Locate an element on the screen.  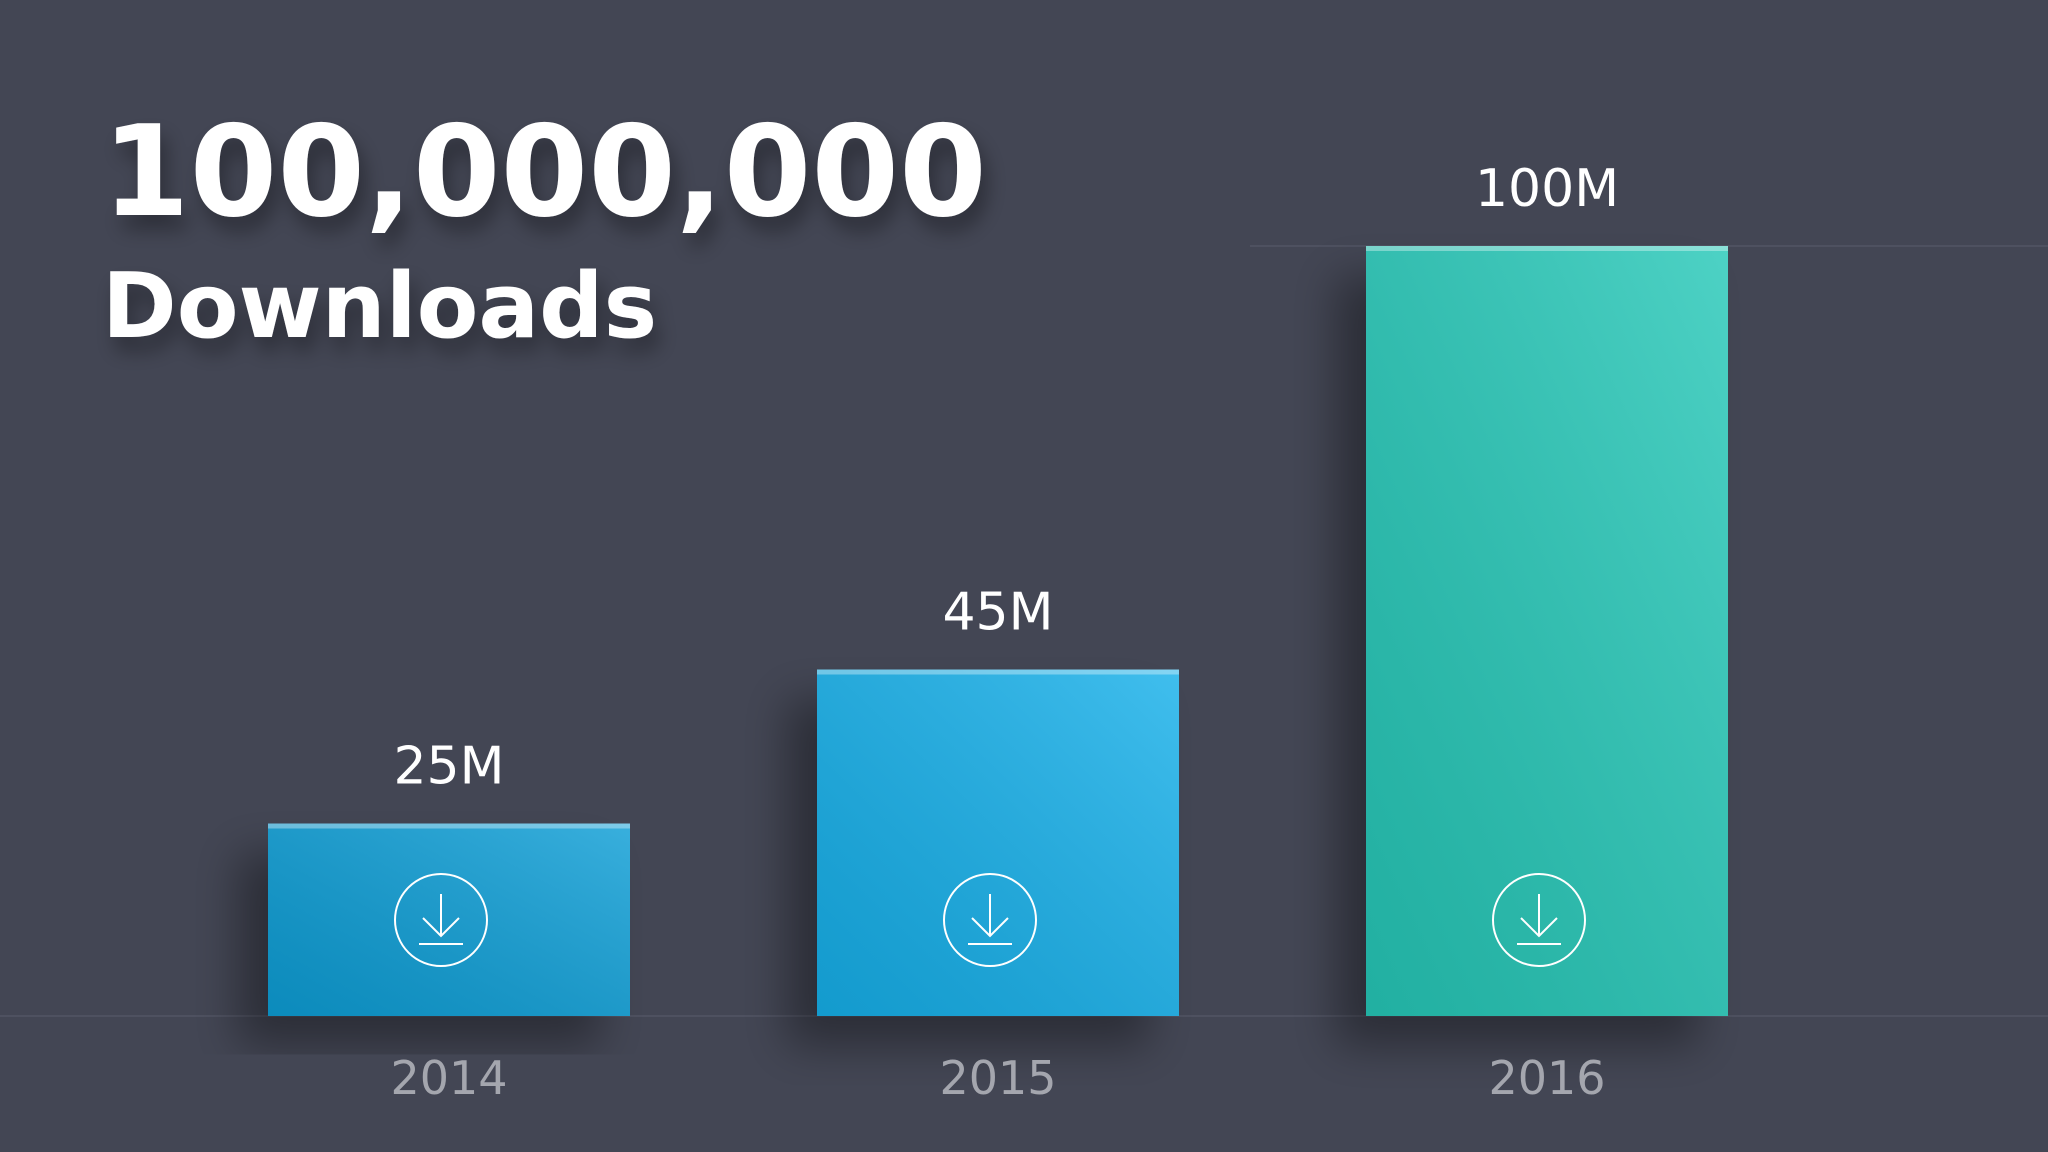
x-tick-label: 2014 is located at coordinates (448, 1078).